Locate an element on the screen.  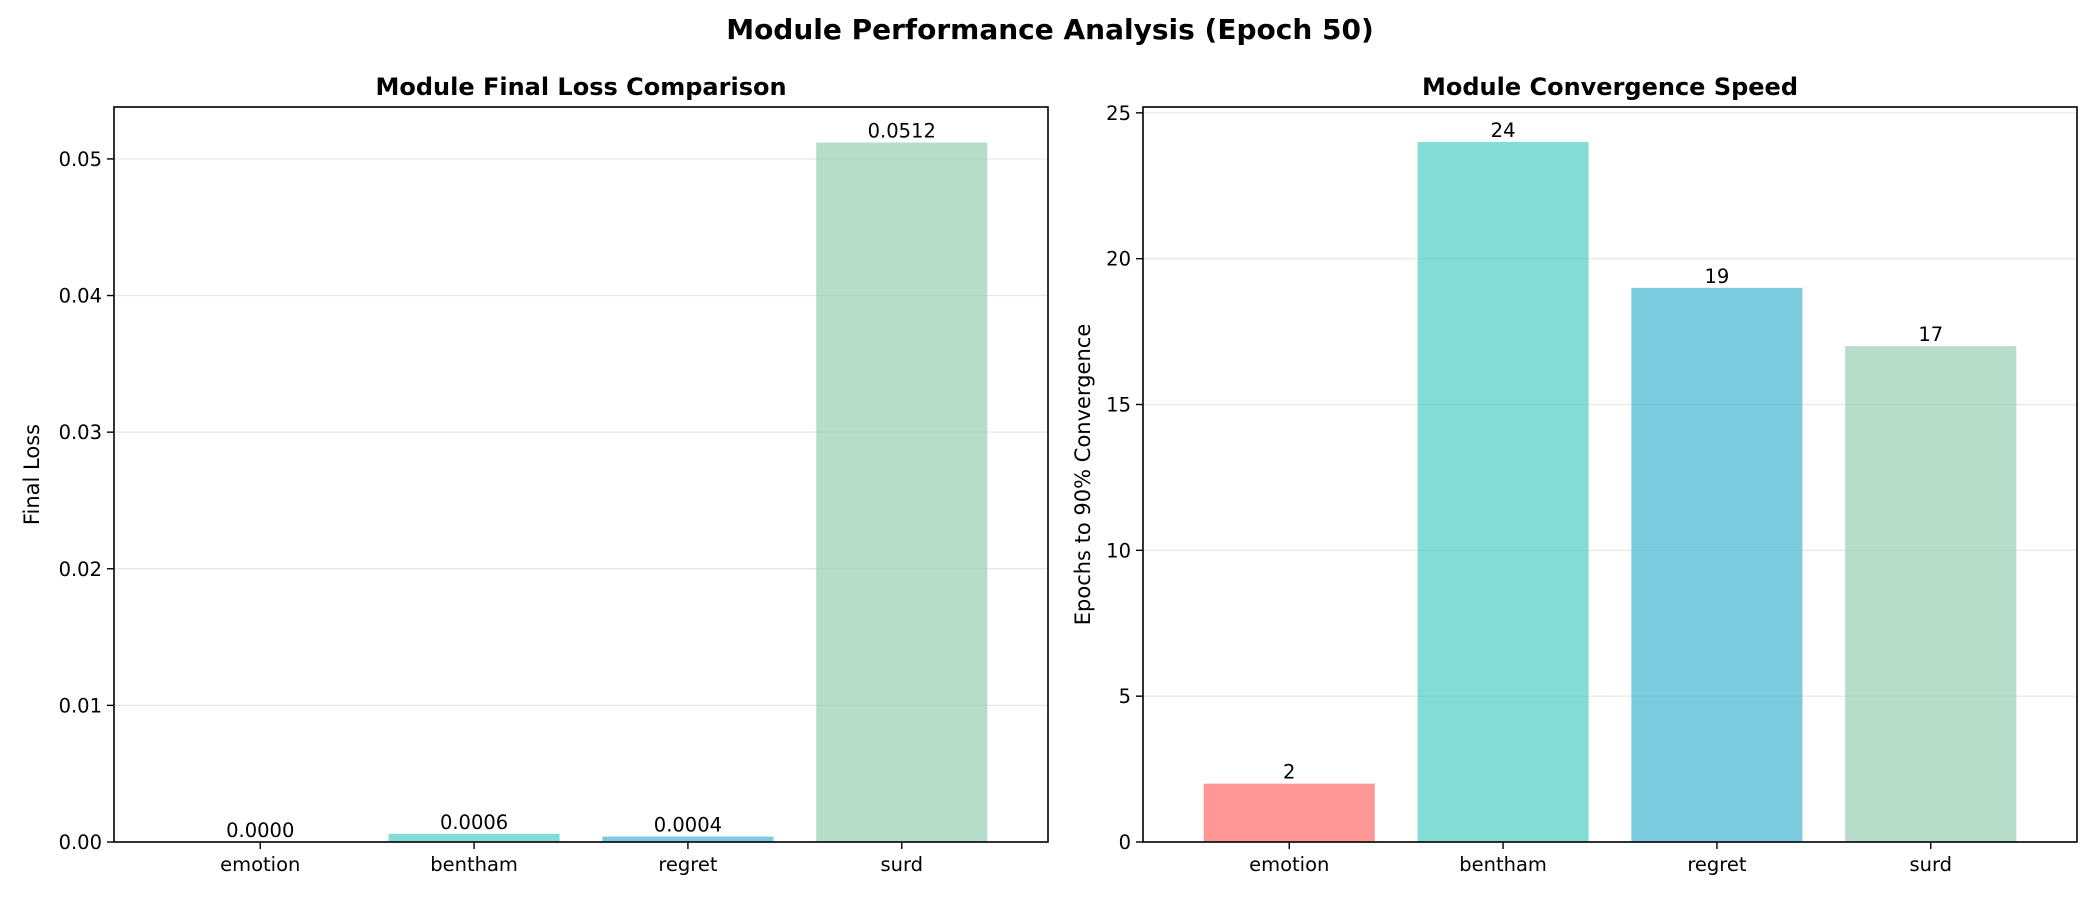
x-tick-label-convergence-speed-emotion: emotion is located at coordinates (1289, 864).